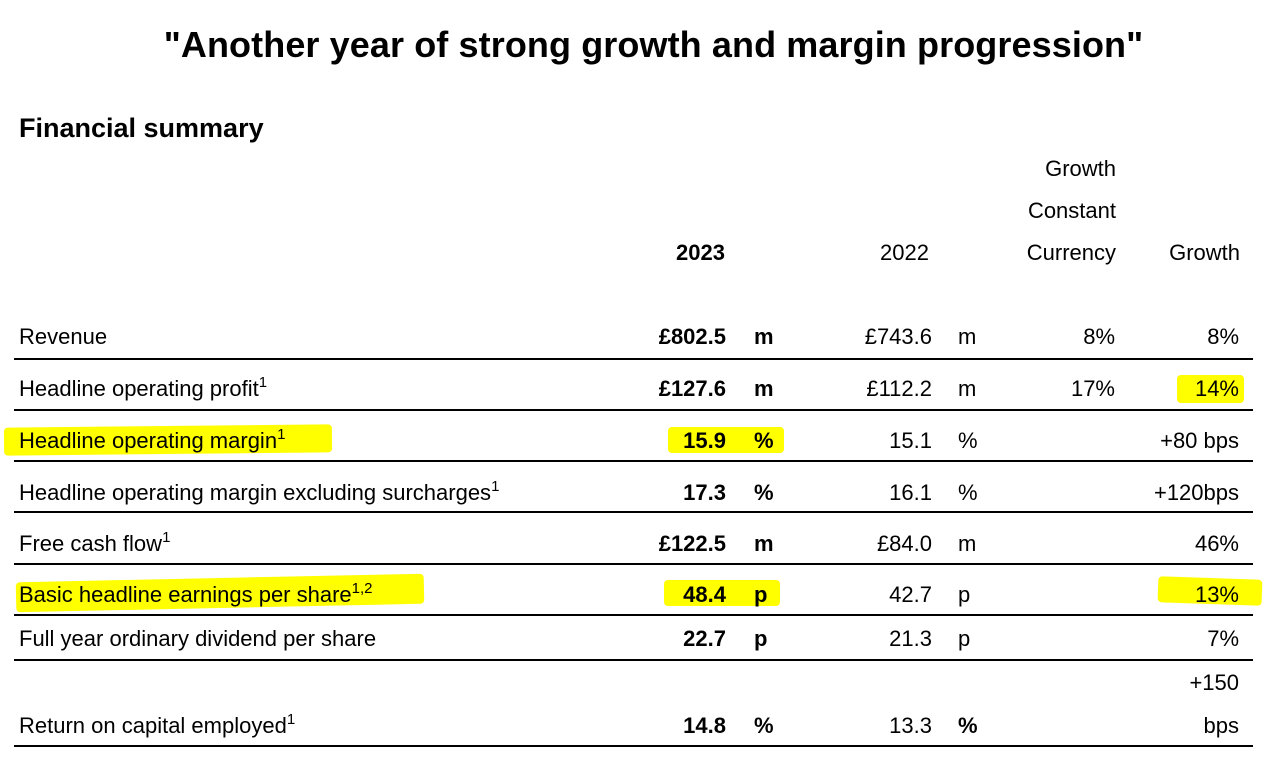 This screenshot has height=757, width=1269. Describe the element at coordinates (1223, 638) in the screenshot. I see `growth: 7%` at that location.